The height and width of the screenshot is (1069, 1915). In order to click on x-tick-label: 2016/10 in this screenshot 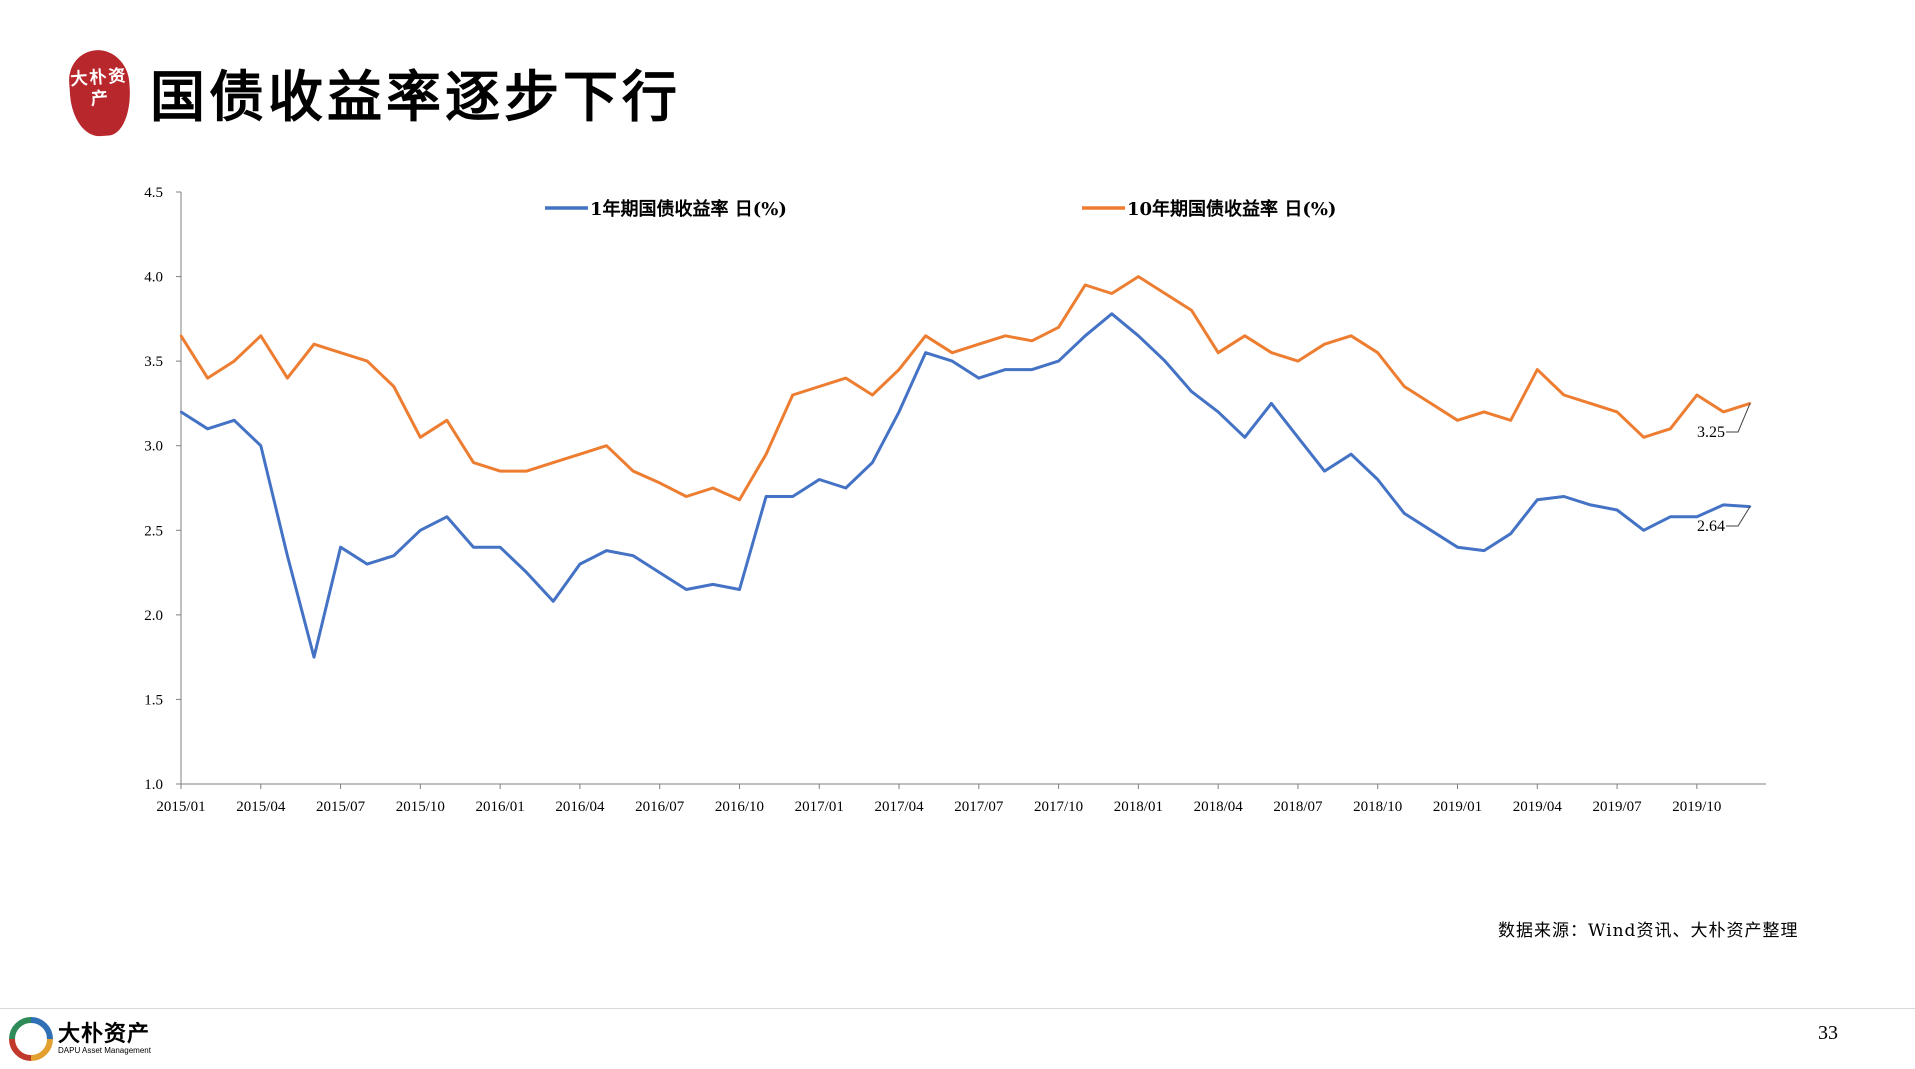, I will do `click(739, 807)`.